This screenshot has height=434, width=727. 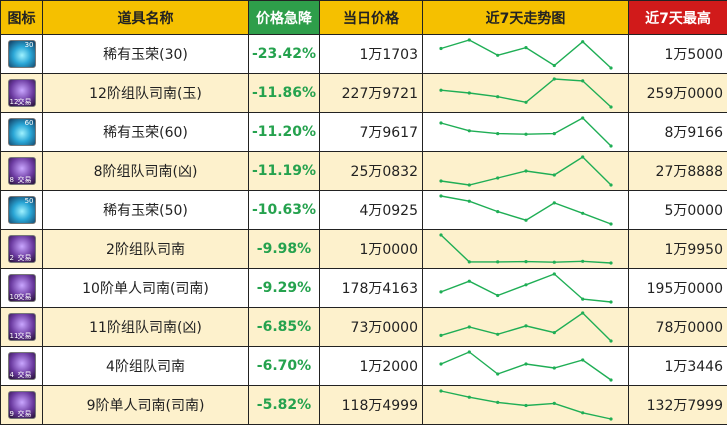 I want to click on icon-level: 11, so click(x=14, y=336).